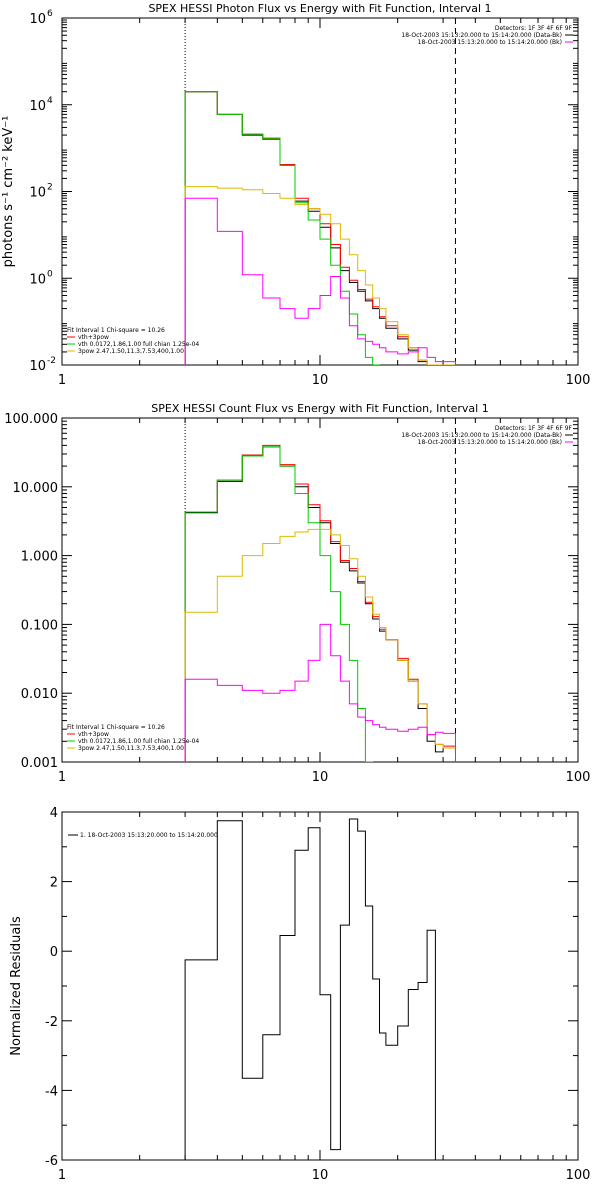  Describe the element at coordinates (50, 14) in the screenshot. I see `y-tick-exponent: 6` at that location.